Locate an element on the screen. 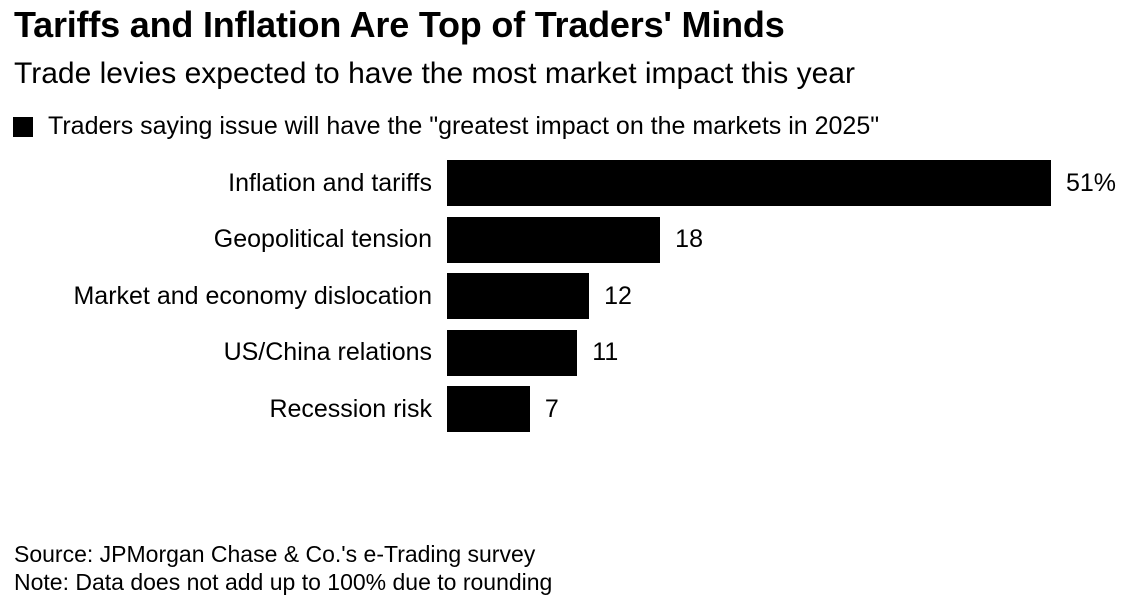  category-label: US/China relations is located at coordinates (327, 352).